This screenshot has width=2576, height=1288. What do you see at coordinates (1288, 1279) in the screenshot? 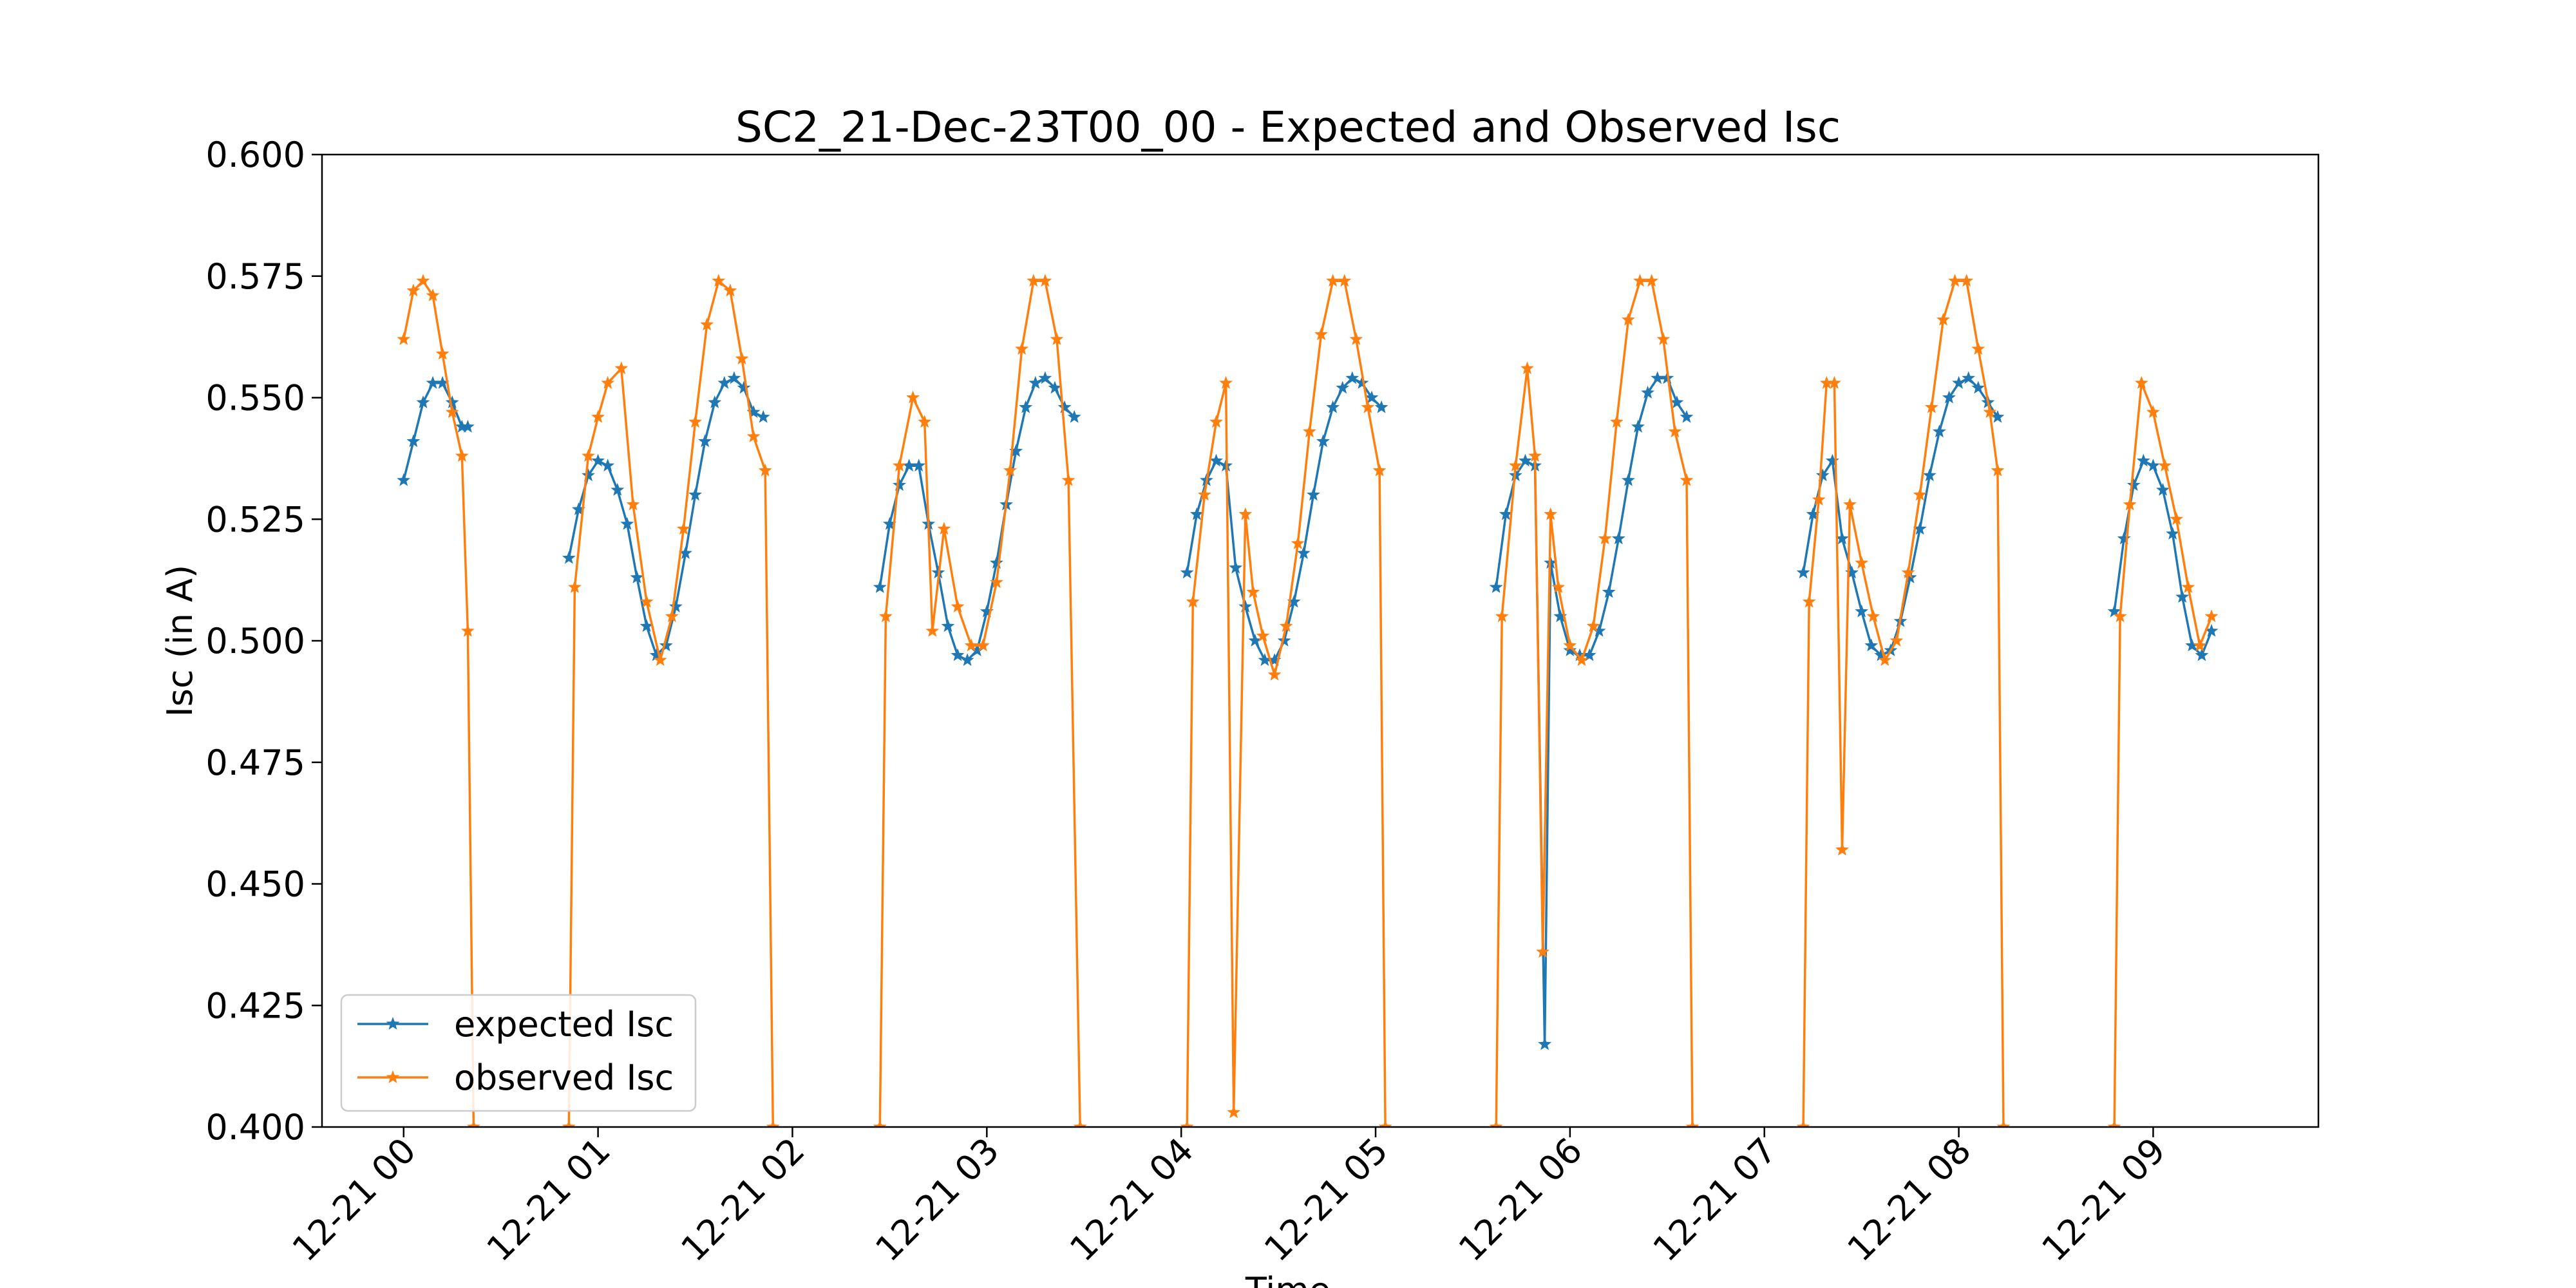
I see `x-axis-title: Time` at bounding box center [1288, 1279].